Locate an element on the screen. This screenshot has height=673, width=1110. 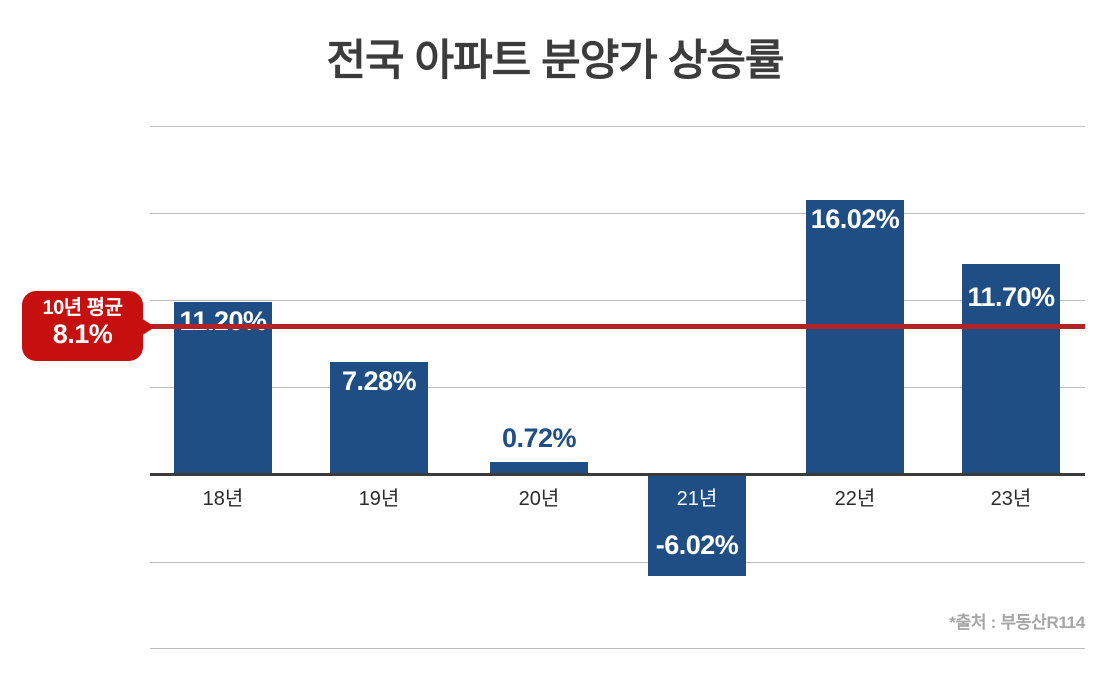
category-label: 21년 is located at coordinates (697, 499).